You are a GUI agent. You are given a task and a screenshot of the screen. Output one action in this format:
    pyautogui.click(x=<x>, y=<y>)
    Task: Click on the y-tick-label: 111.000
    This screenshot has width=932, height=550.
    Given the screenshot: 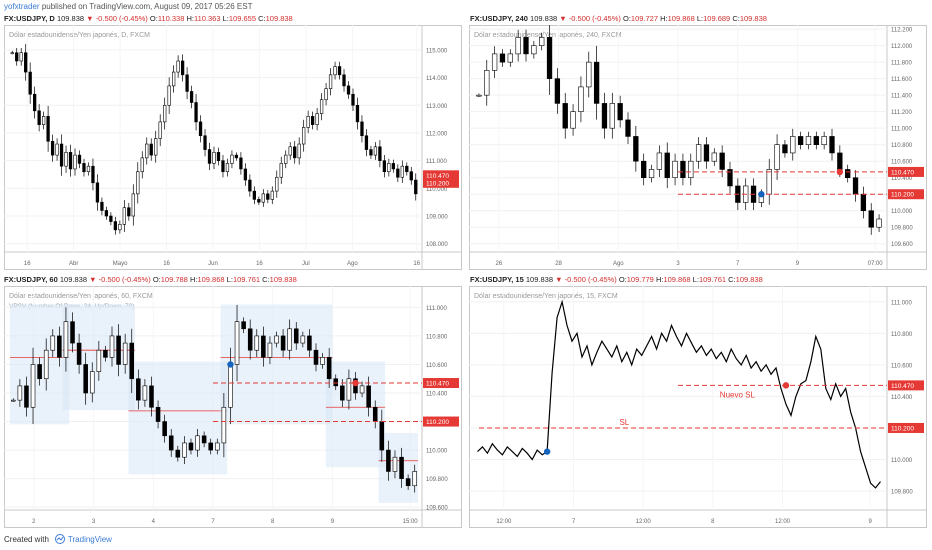 What is the action you would take?
    pyautogui.click(x=901, y=303)
    